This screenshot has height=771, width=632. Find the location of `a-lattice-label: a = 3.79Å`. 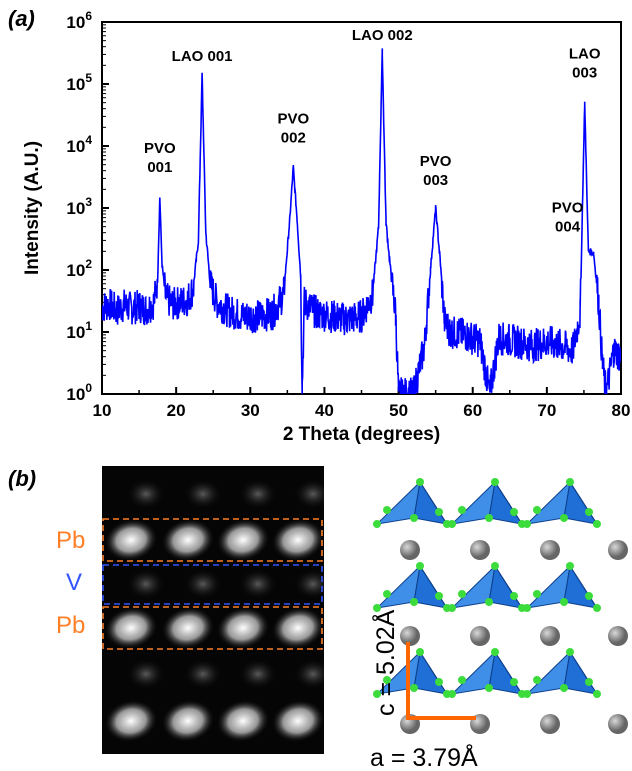

a-lattice-label: a = 3.79Å is located at coordinates (424, 756).